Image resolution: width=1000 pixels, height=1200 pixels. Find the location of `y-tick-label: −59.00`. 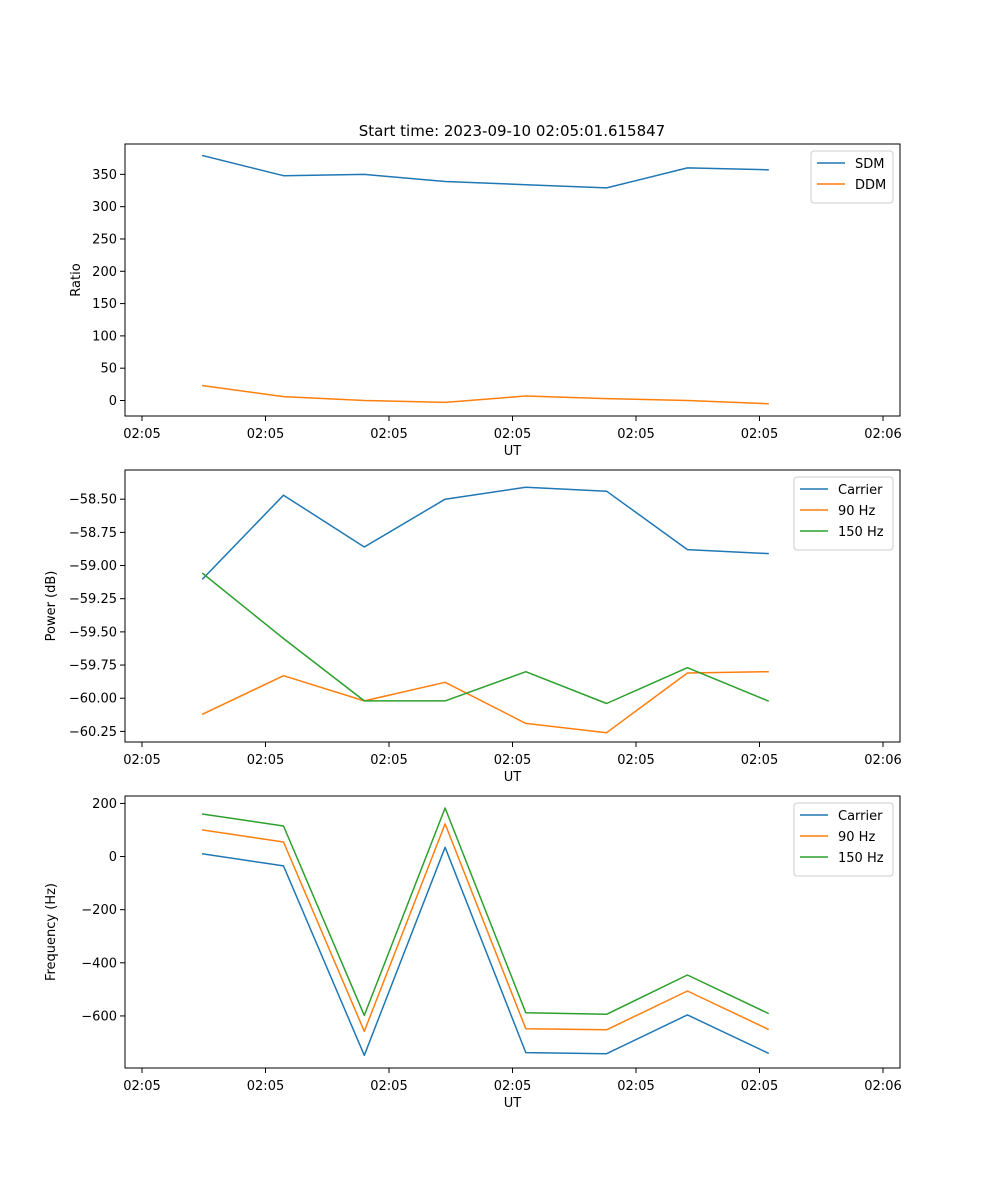

y-tick-label: −59.00 is located at coordinates (93, 566).